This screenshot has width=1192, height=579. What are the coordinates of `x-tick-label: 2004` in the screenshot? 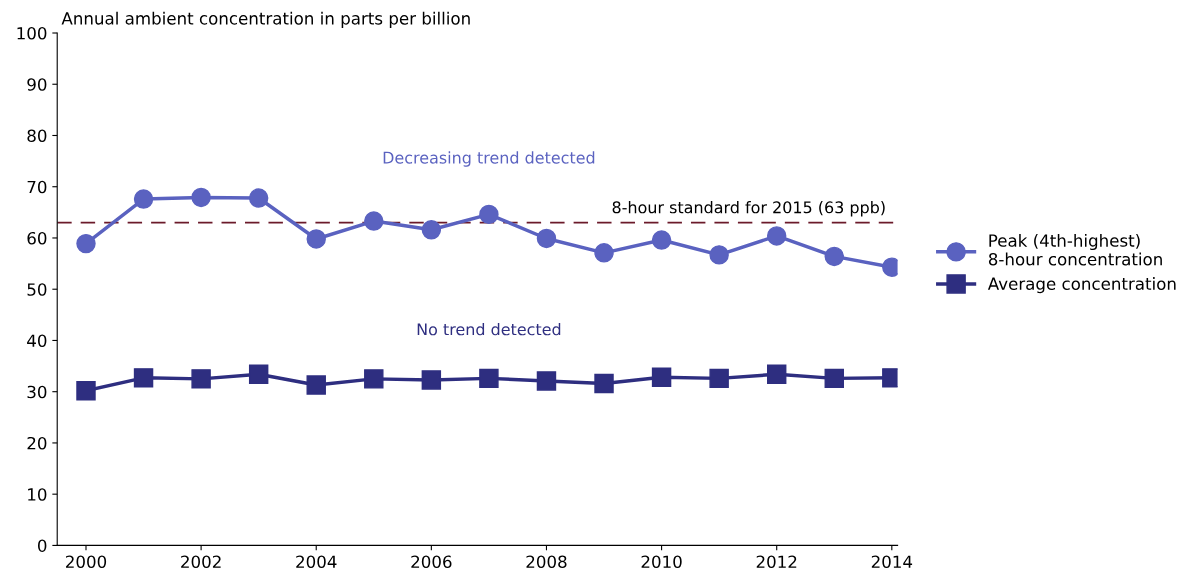 It's located at (316, 562).